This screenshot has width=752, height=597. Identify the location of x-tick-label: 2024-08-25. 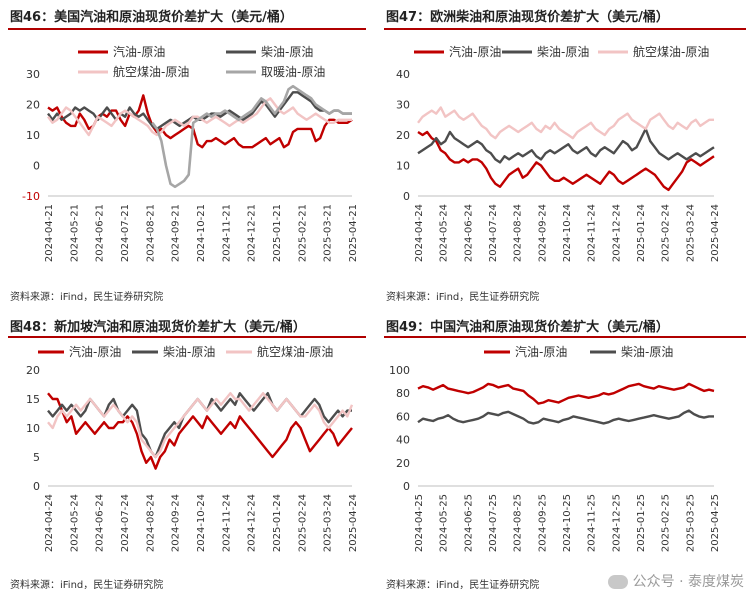
(518, 523).